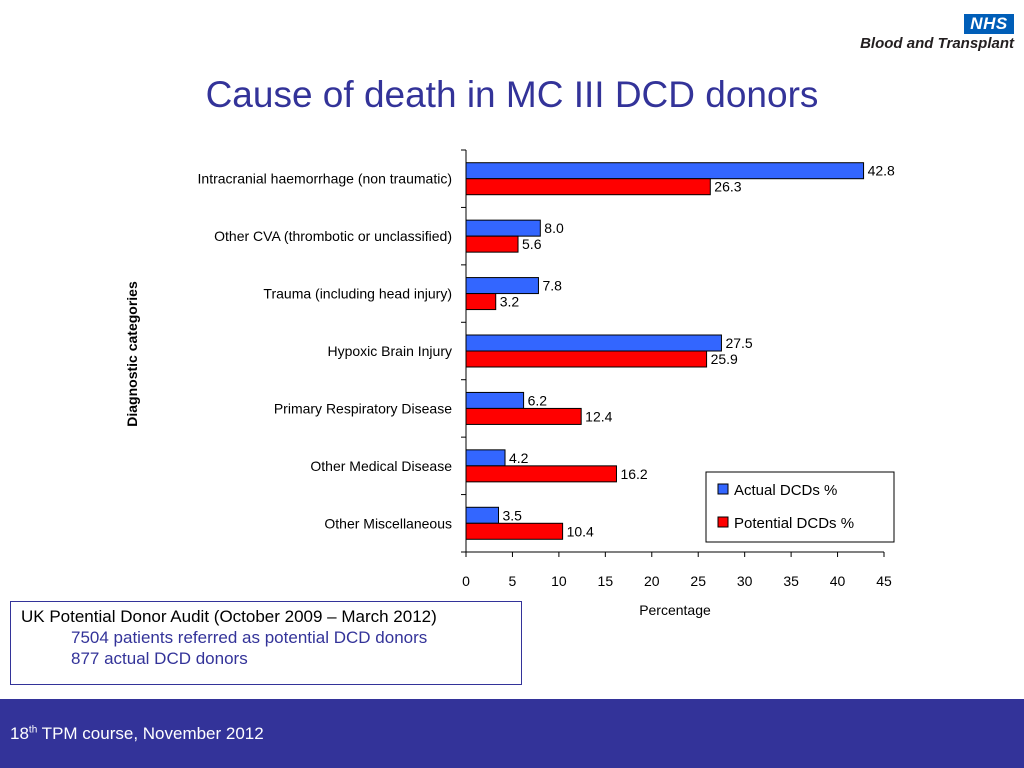 This screenshot has width=1024, height=768. Describe the element at coordinates (800, 507) in the screenshot. I see `legend-box` at that location.